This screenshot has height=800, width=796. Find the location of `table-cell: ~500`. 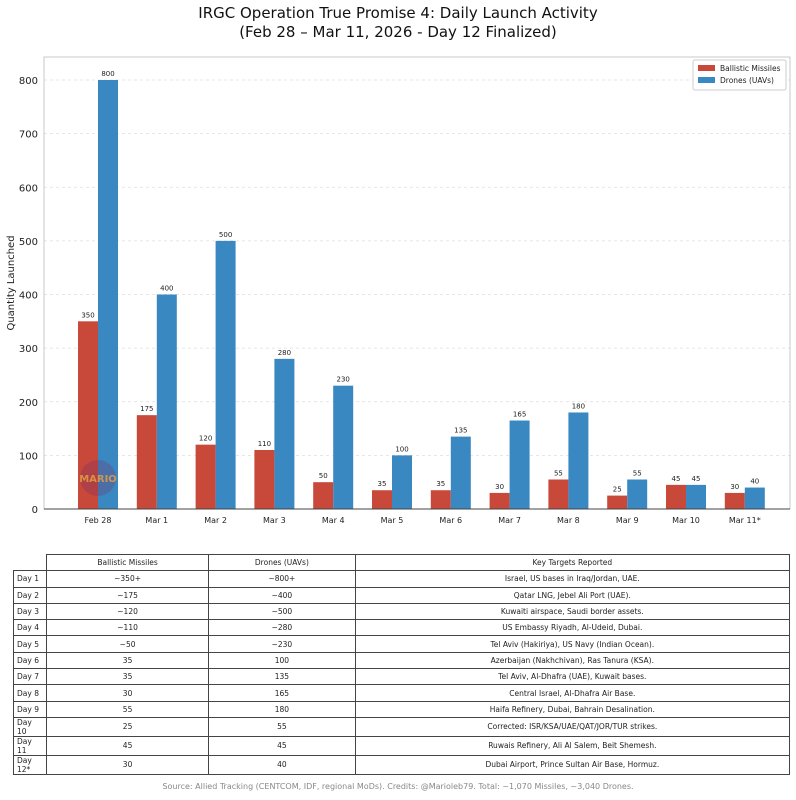

table-cell: ~500 is located at coordinates (282, 611).